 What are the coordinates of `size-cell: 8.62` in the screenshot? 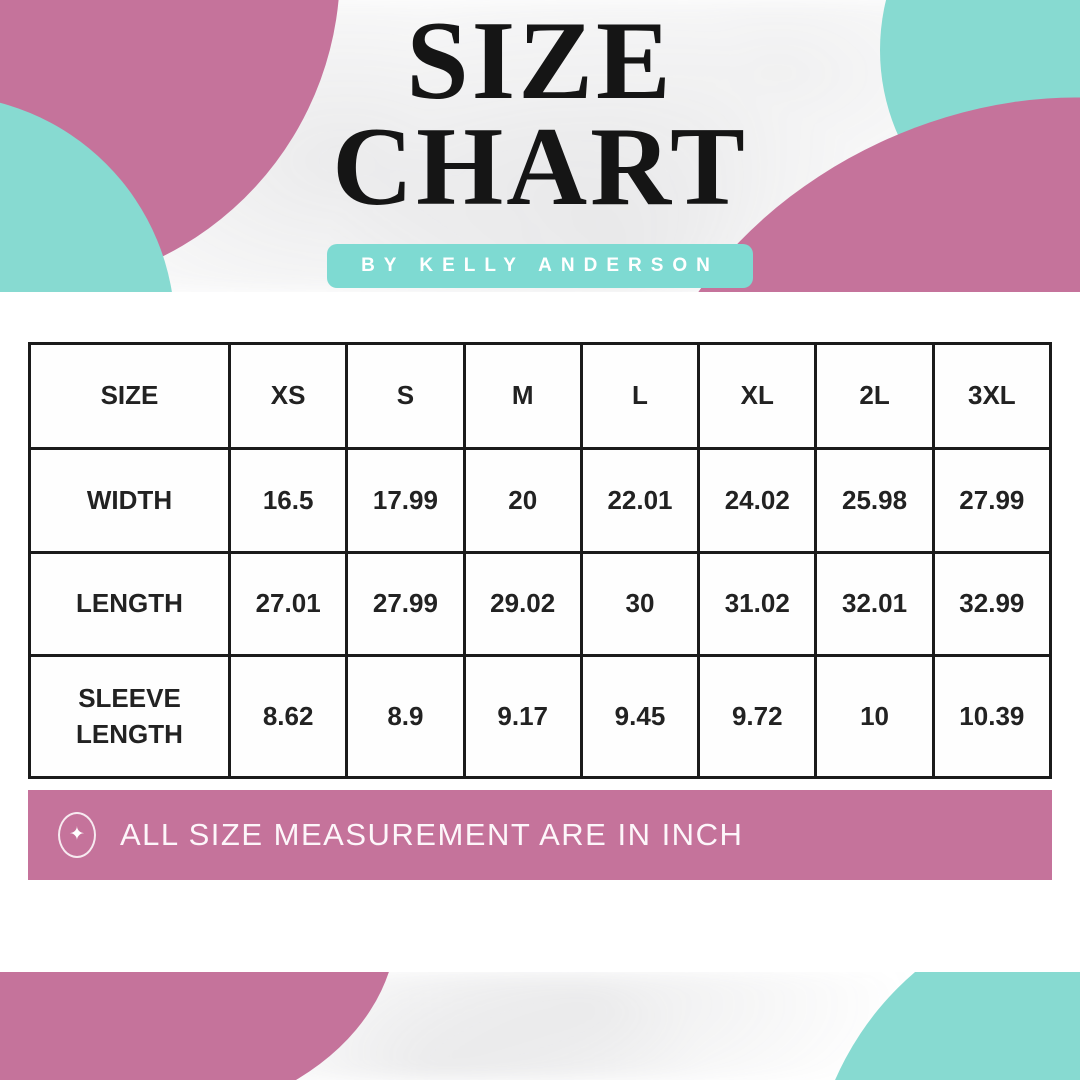 It's located at (288, 716).